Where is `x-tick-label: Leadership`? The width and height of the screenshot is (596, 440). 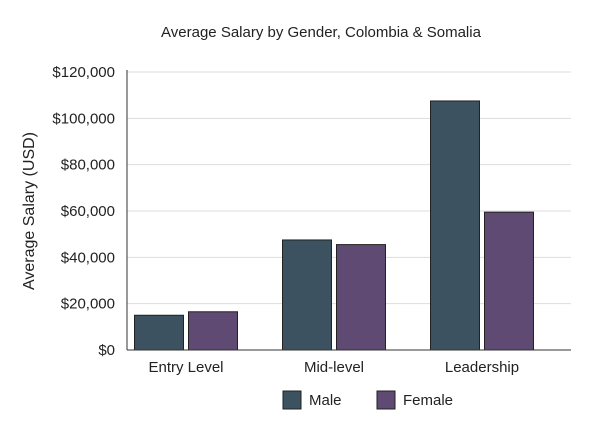
x-tick-label: Leadership is located at coordinates (482, 367).